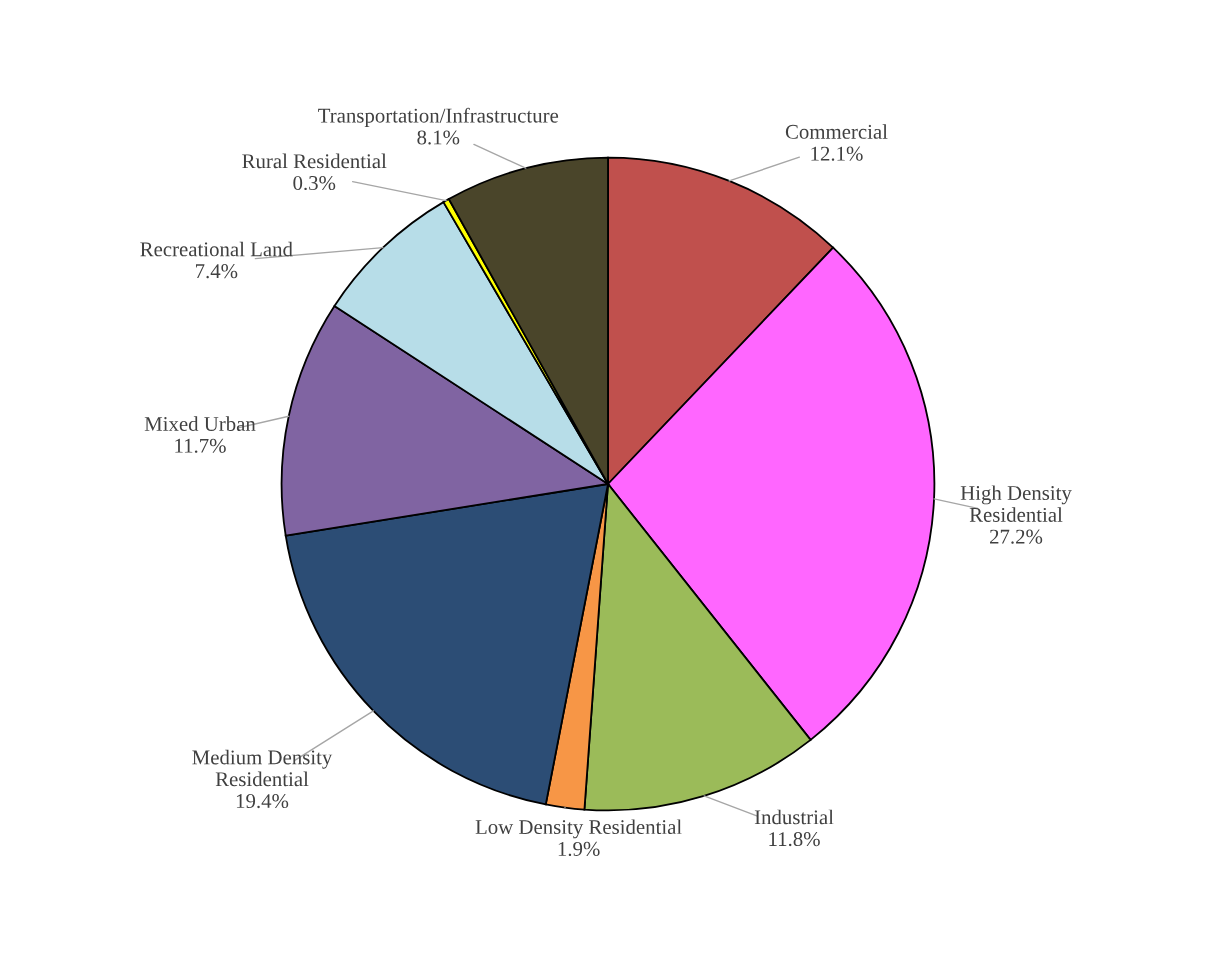  What do you see at coordinates (579, 848) in the screenshot?
I see `data-label: 1.9%` at bounding box center [579, 848].